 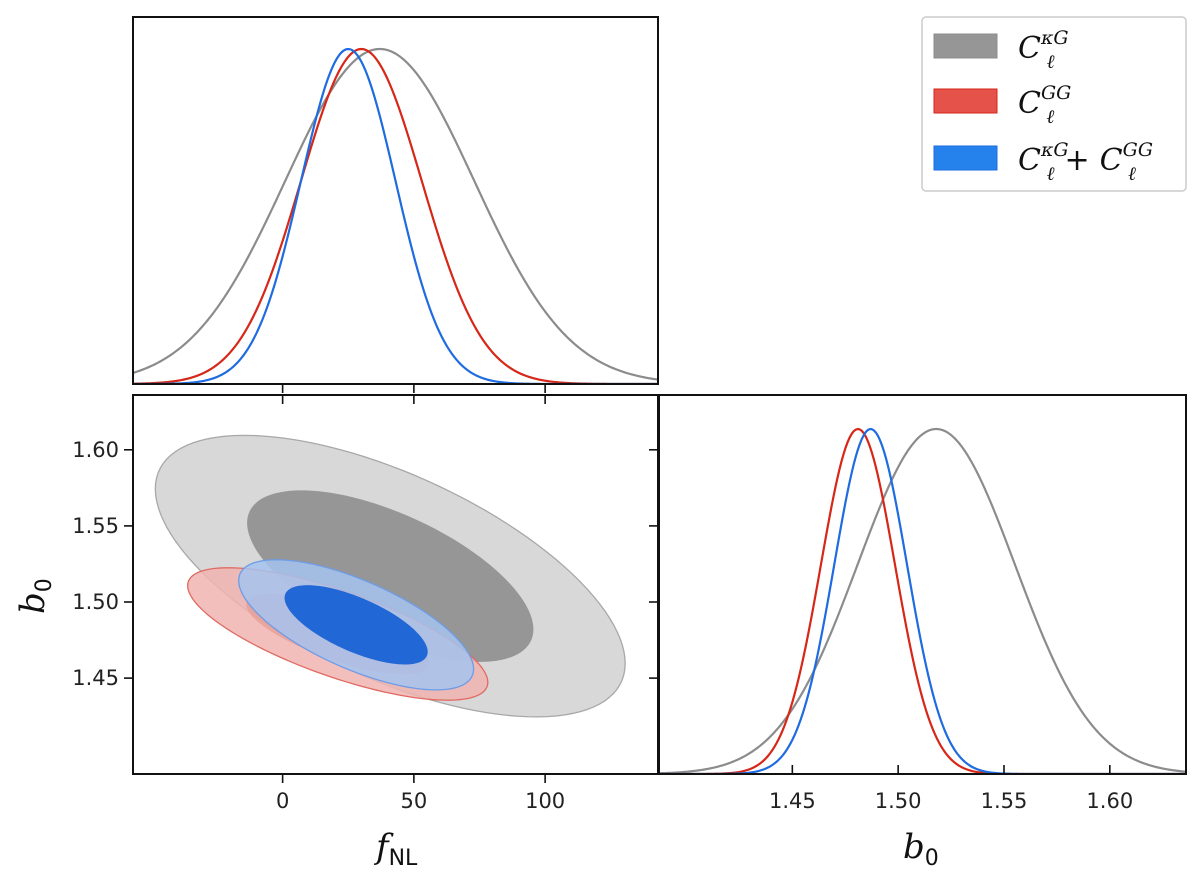 I want to click on x-axis-label: b0, so click(x=921, y=849).